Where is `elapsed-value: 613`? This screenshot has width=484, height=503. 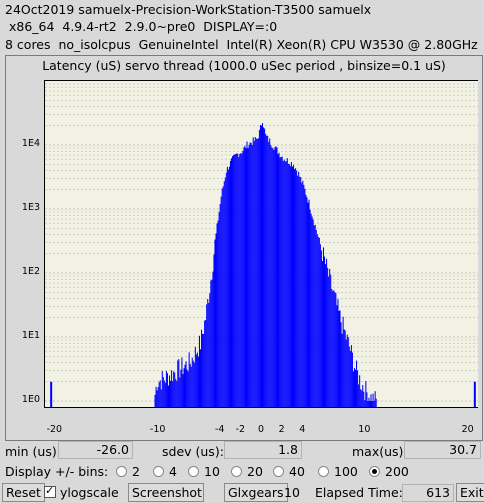
elapsed-value: 613 is located at coordinates (428, 493).